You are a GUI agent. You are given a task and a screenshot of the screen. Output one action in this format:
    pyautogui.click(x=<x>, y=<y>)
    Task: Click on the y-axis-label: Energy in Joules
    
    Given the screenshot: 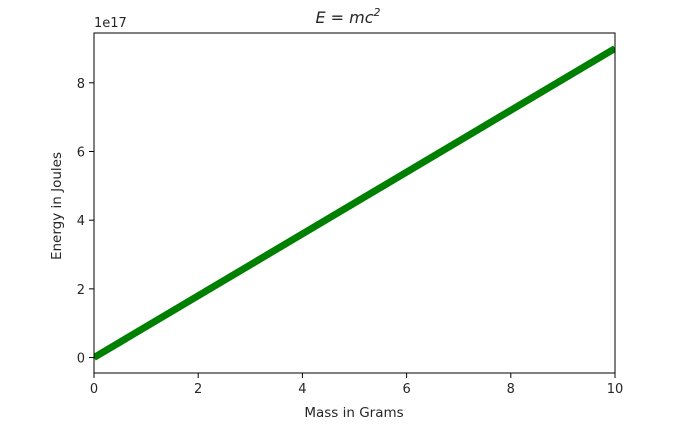 What is the action you would take?
    pyautogui.click(x=57, y=206)
    